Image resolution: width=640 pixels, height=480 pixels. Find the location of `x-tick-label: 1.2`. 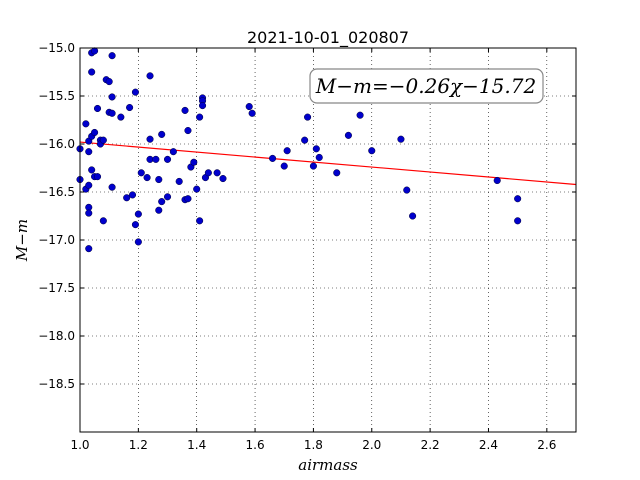

x-tick-label: 1.2 is located at coordinates (138, 445).